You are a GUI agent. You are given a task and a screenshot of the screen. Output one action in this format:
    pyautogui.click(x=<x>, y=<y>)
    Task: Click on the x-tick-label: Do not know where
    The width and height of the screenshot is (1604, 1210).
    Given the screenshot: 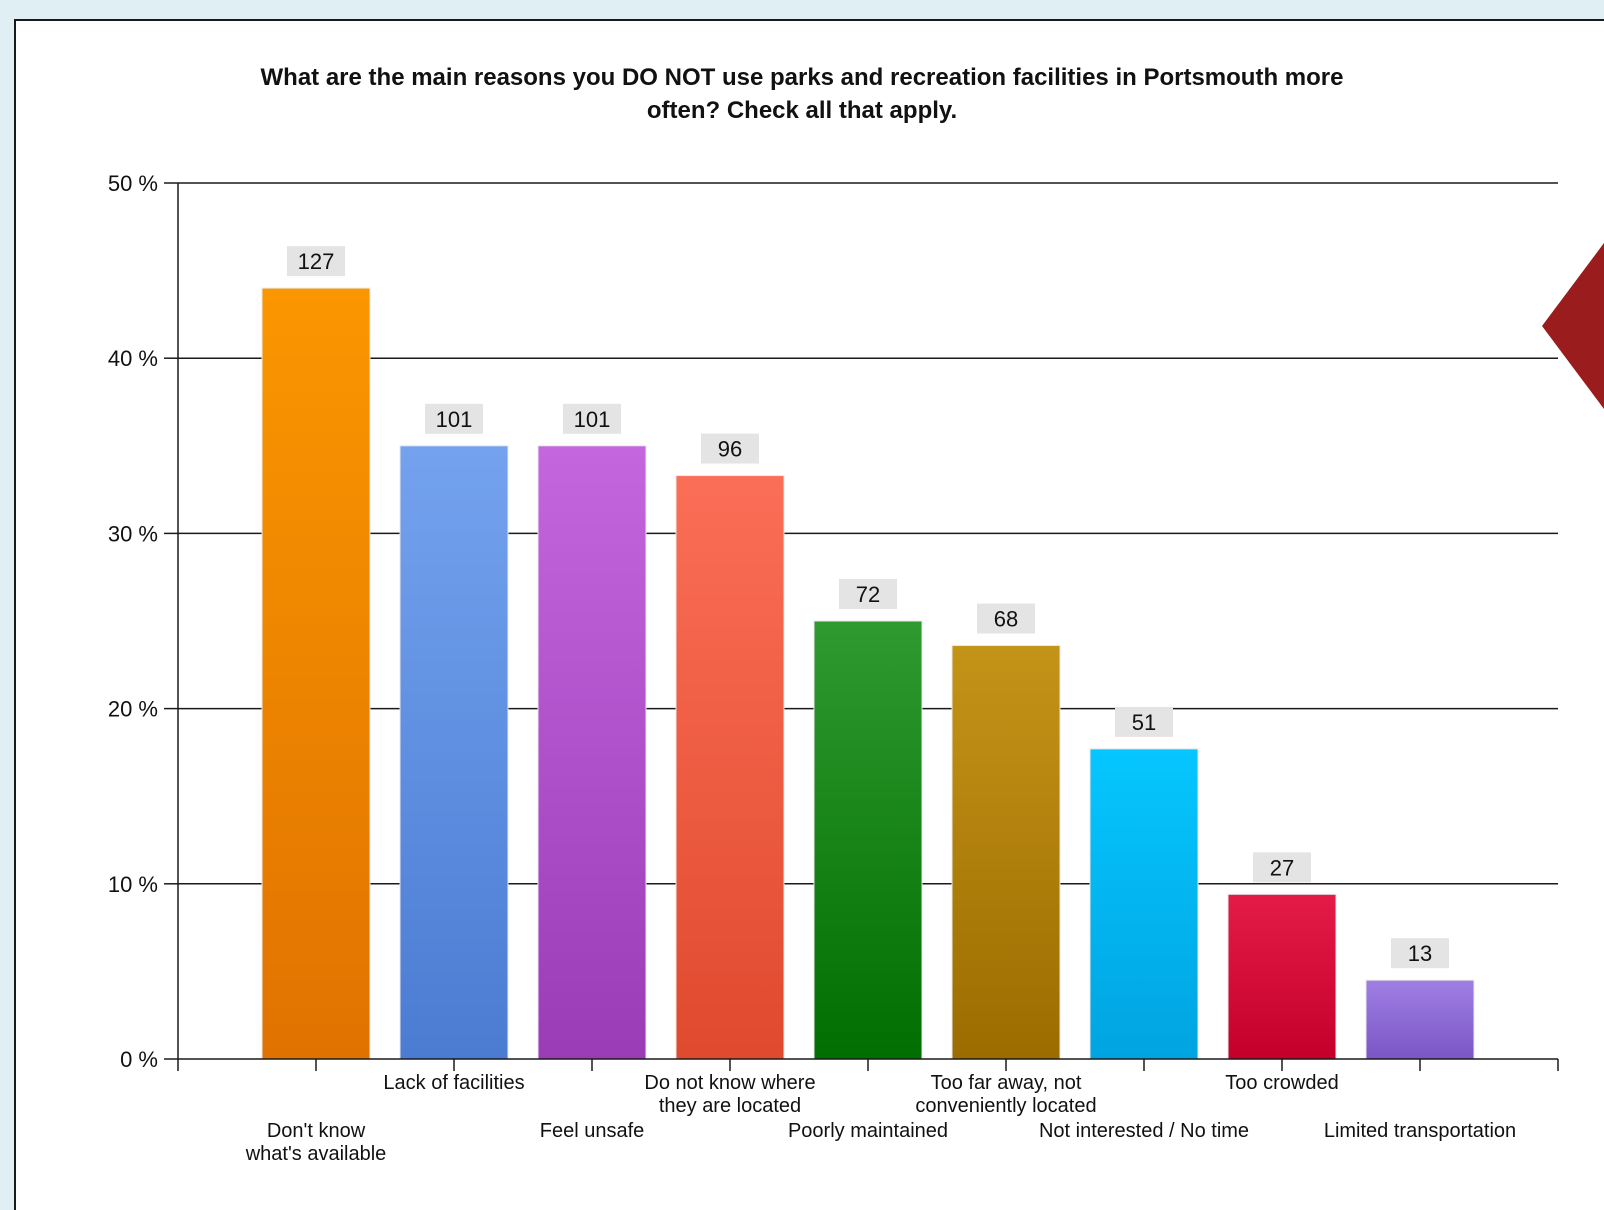 What is the action you would take?
    pyautogui.click(x=729, y=1083)
    